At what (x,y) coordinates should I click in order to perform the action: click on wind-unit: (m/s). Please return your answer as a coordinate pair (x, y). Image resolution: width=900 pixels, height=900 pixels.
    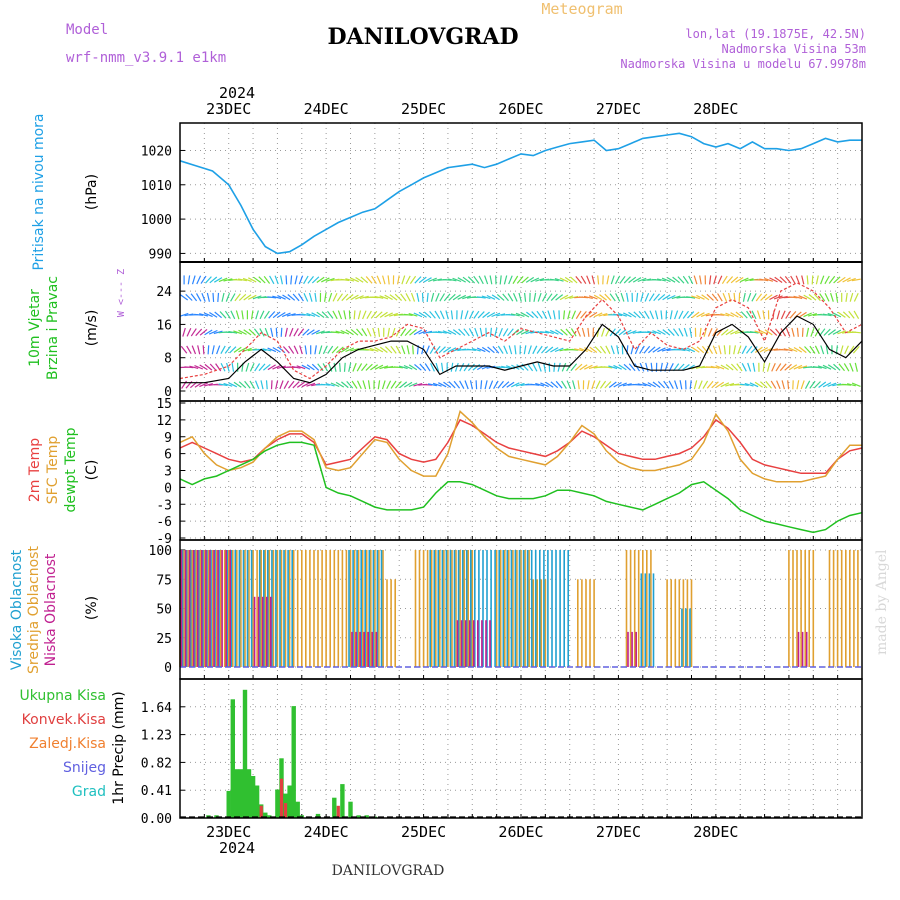
    Looking at the image, I should click on (92, 328).